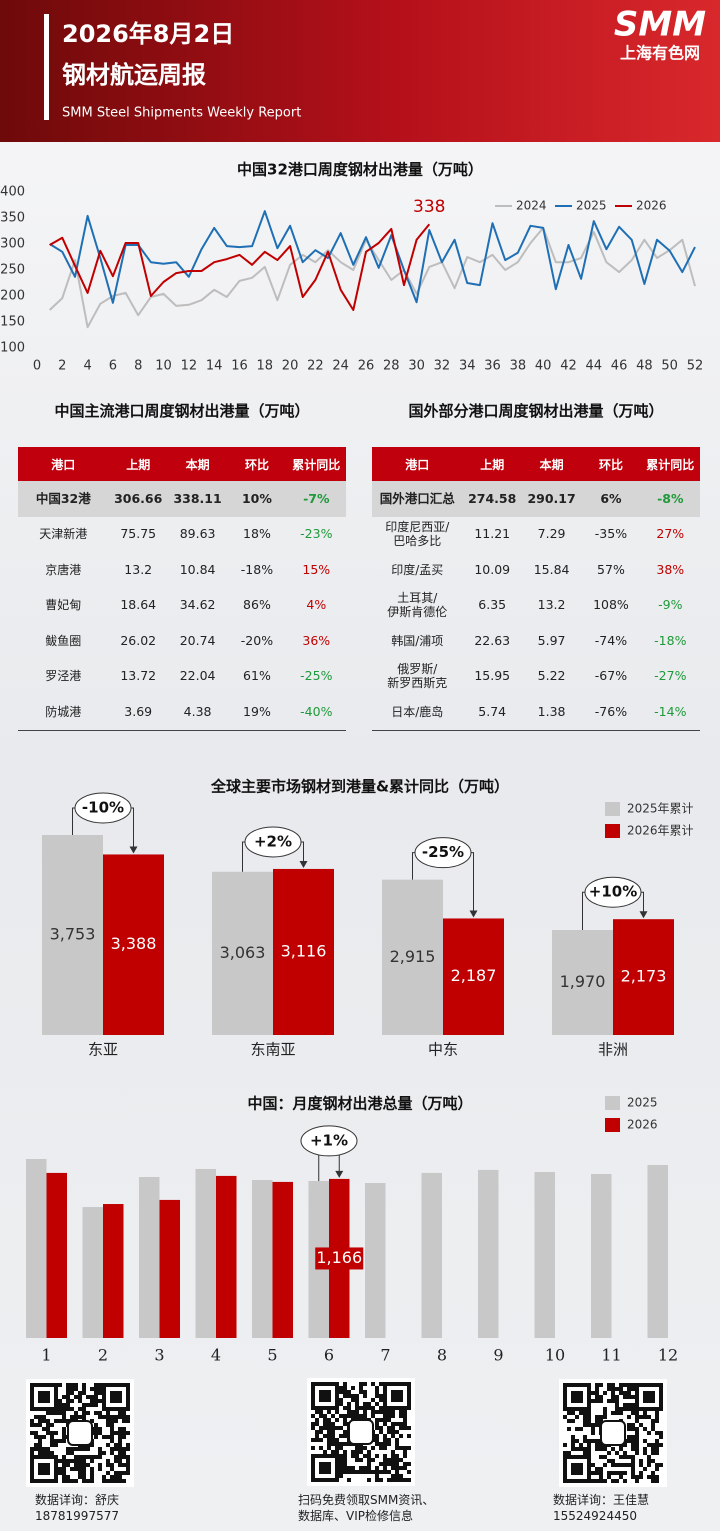 The height and width of the screenshot is (1531, 720). I want to click on table-cell: -23%, so click(316, 534).